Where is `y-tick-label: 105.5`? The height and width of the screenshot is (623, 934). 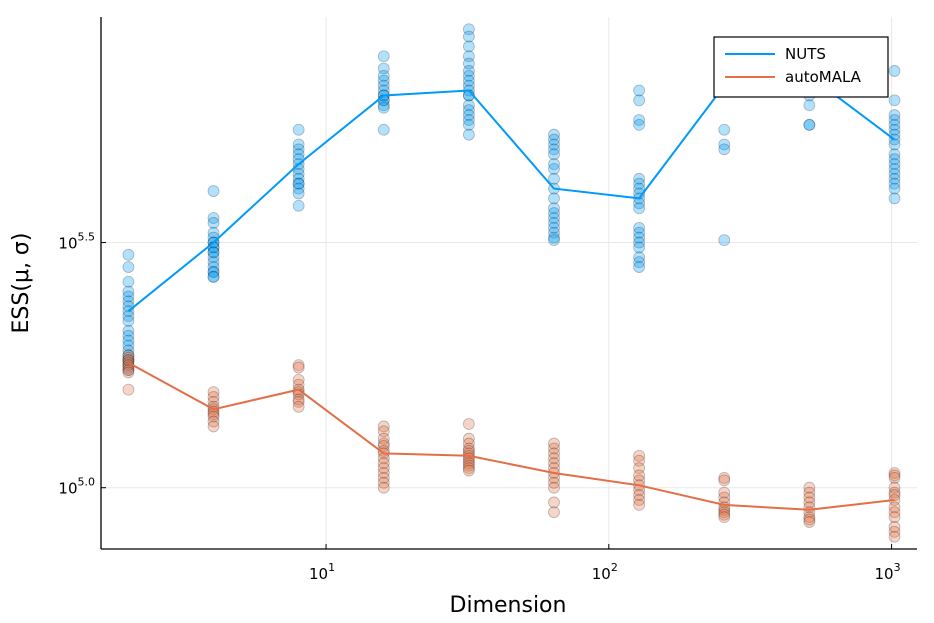
y-tick-label: 105.5 is located at coordinates (76, 242).